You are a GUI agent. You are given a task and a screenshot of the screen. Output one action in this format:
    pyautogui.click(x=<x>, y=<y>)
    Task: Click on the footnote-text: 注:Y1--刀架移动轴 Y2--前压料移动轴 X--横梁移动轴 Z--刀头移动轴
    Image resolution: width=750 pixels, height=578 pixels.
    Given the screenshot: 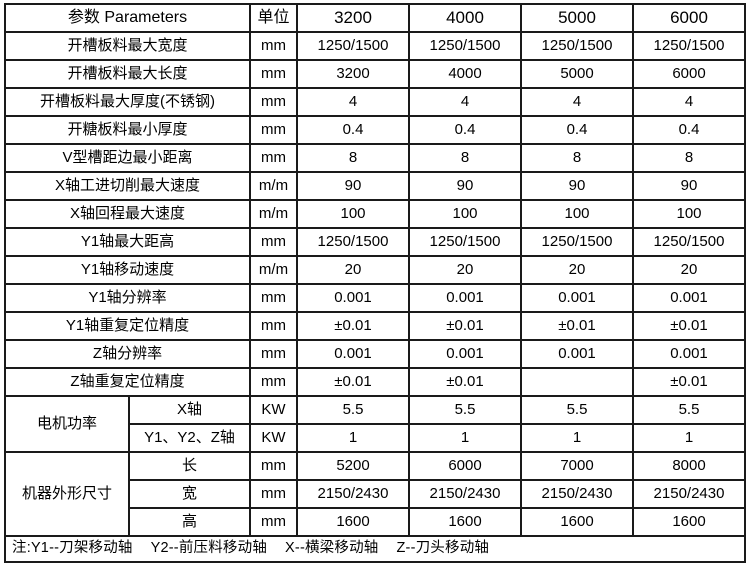 What is the action you would take?
    pyautogui.click(x=375, y=549)
    